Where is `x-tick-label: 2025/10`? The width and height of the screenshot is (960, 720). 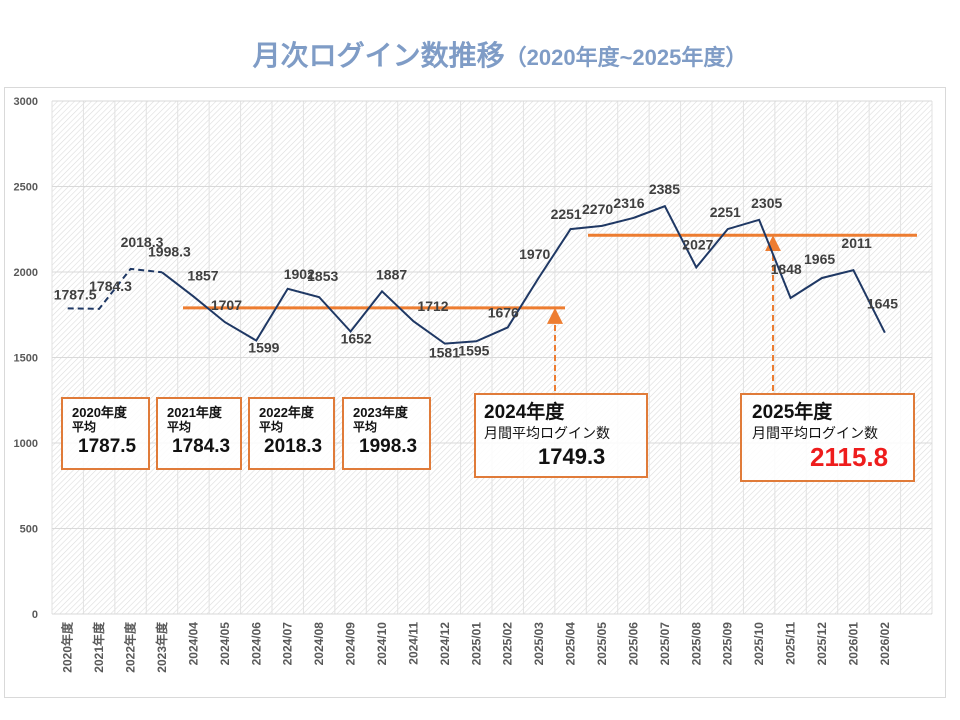 x-tick-label: 2025/10 is located at coordinates (759, 644).